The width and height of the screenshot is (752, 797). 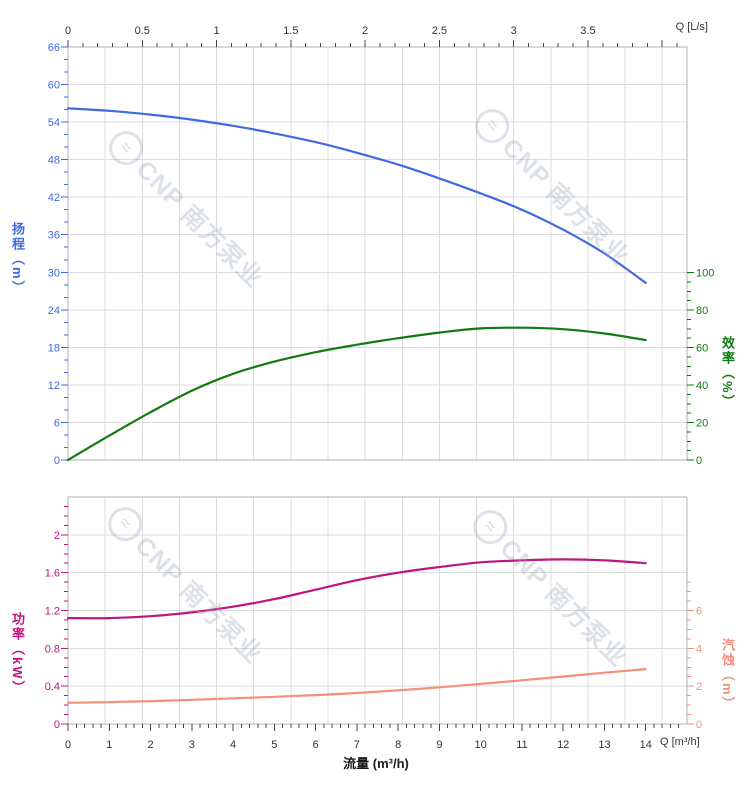 I want to click on svg-text: 66, so click(x=54, y=48).